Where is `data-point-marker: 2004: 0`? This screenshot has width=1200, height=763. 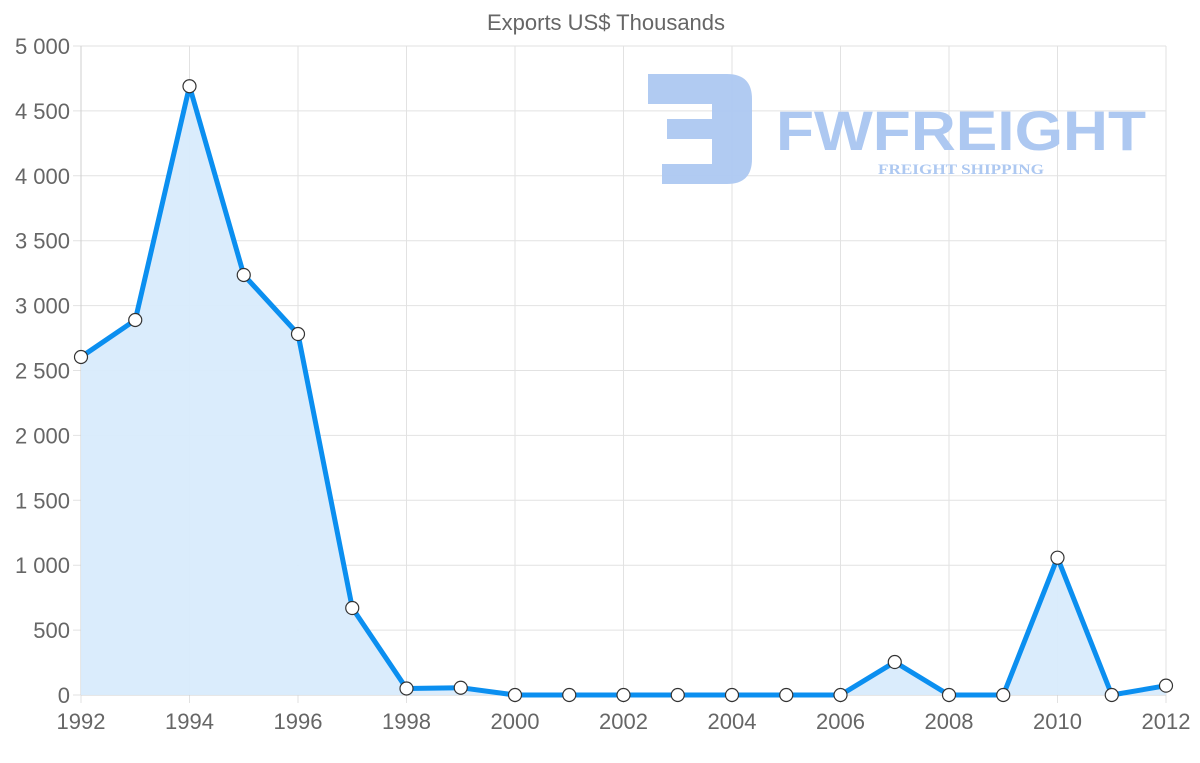
data-point-marker: 2004: 0 is located at coordinates (732, 695).